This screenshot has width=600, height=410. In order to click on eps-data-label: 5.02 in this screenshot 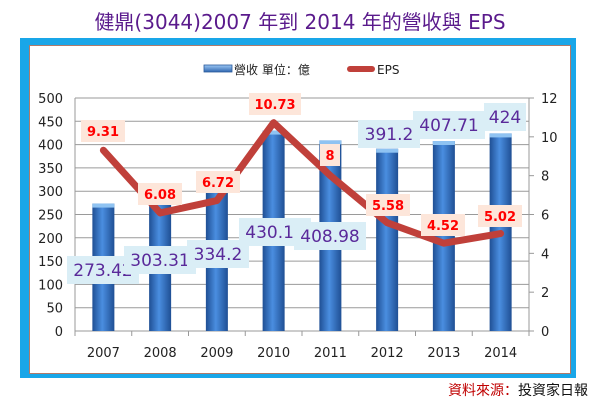, I will do `click(500, 217)`.